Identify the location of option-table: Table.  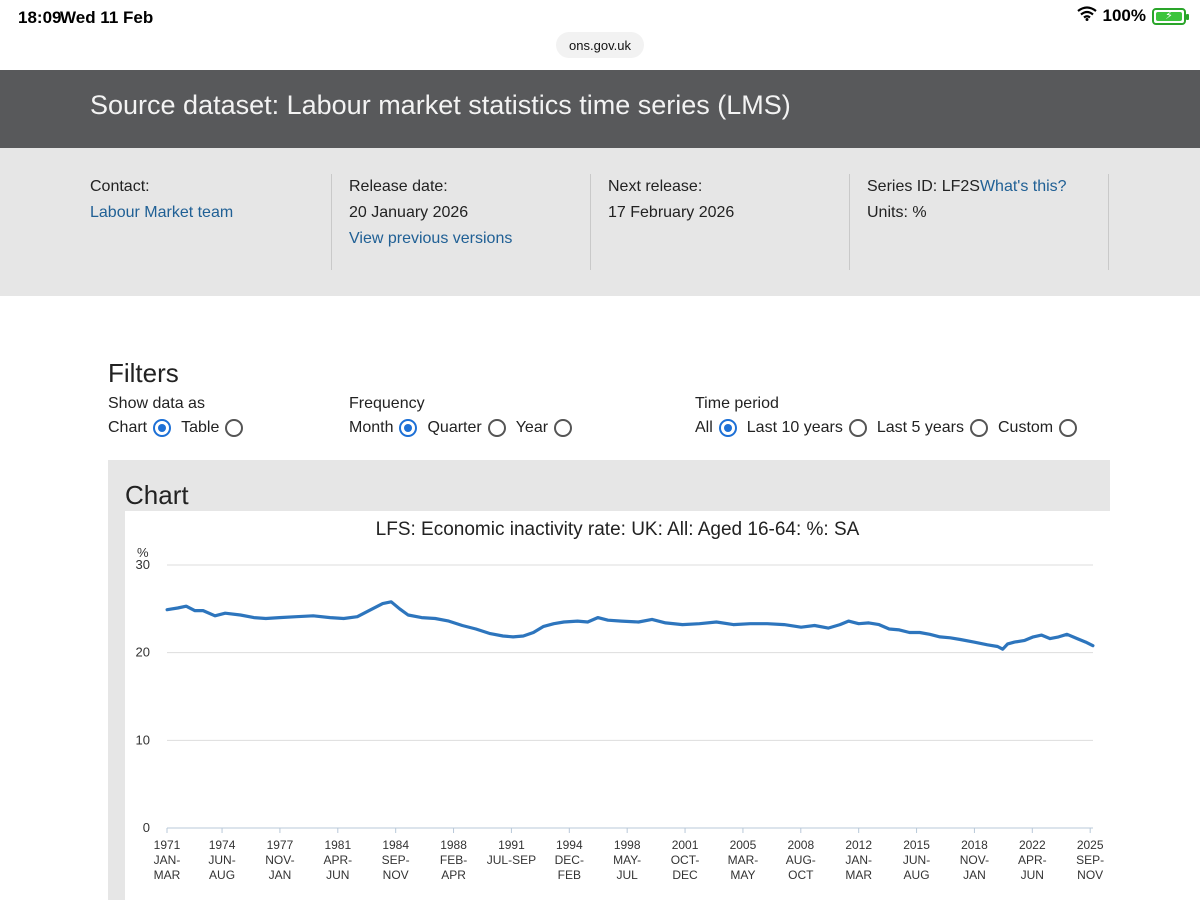
(215, 428).